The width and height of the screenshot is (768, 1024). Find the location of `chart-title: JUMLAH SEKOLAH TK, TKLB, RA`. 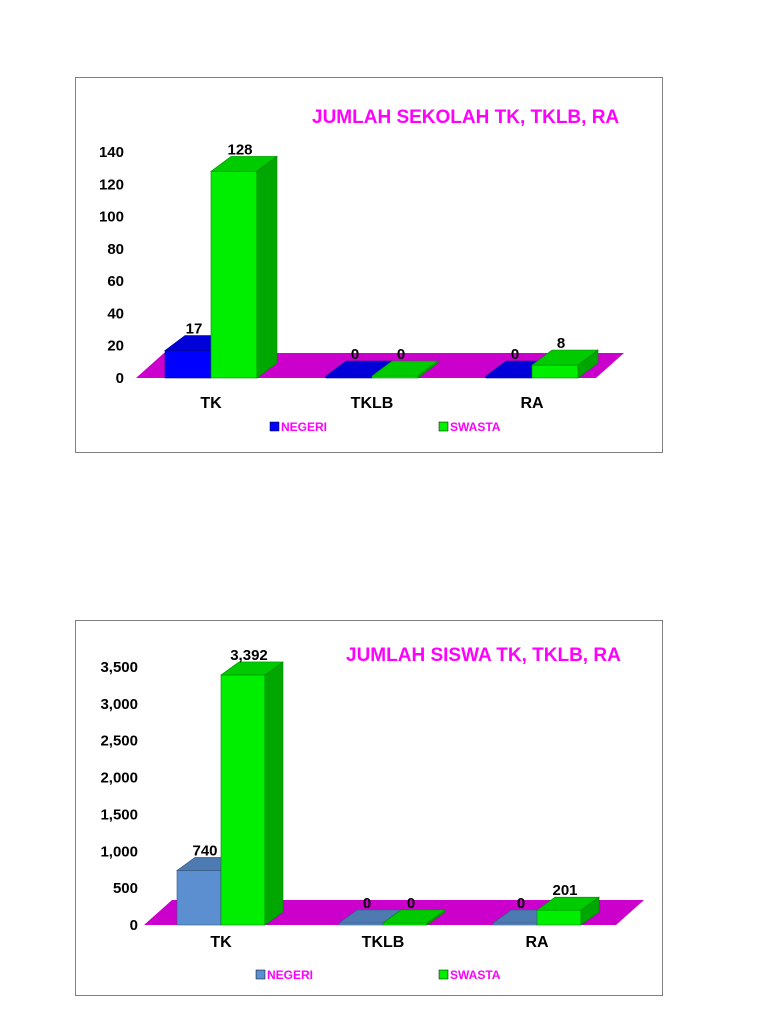

chart-title: JUMLAH SEKOLAH TK, TKLB, RA is located at coordinates (465, 117).